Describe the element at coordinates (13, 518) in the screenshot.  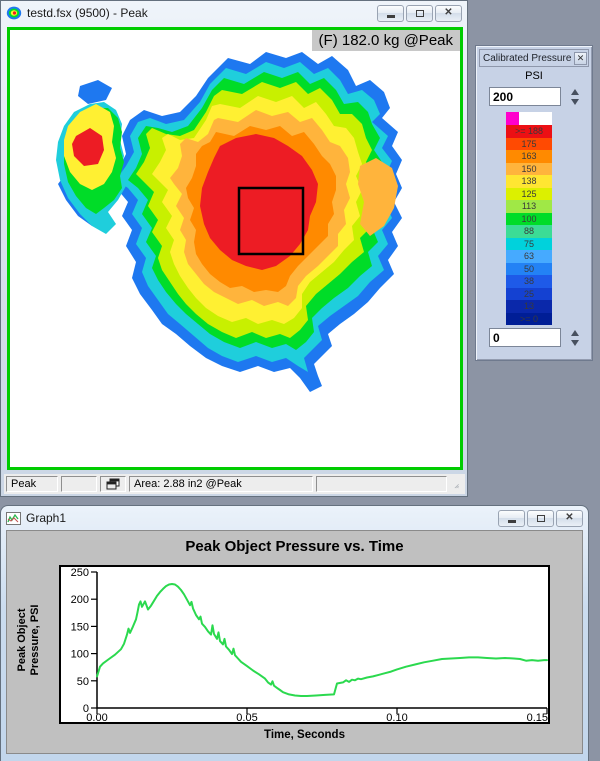
I see `graph-icon` at that location.